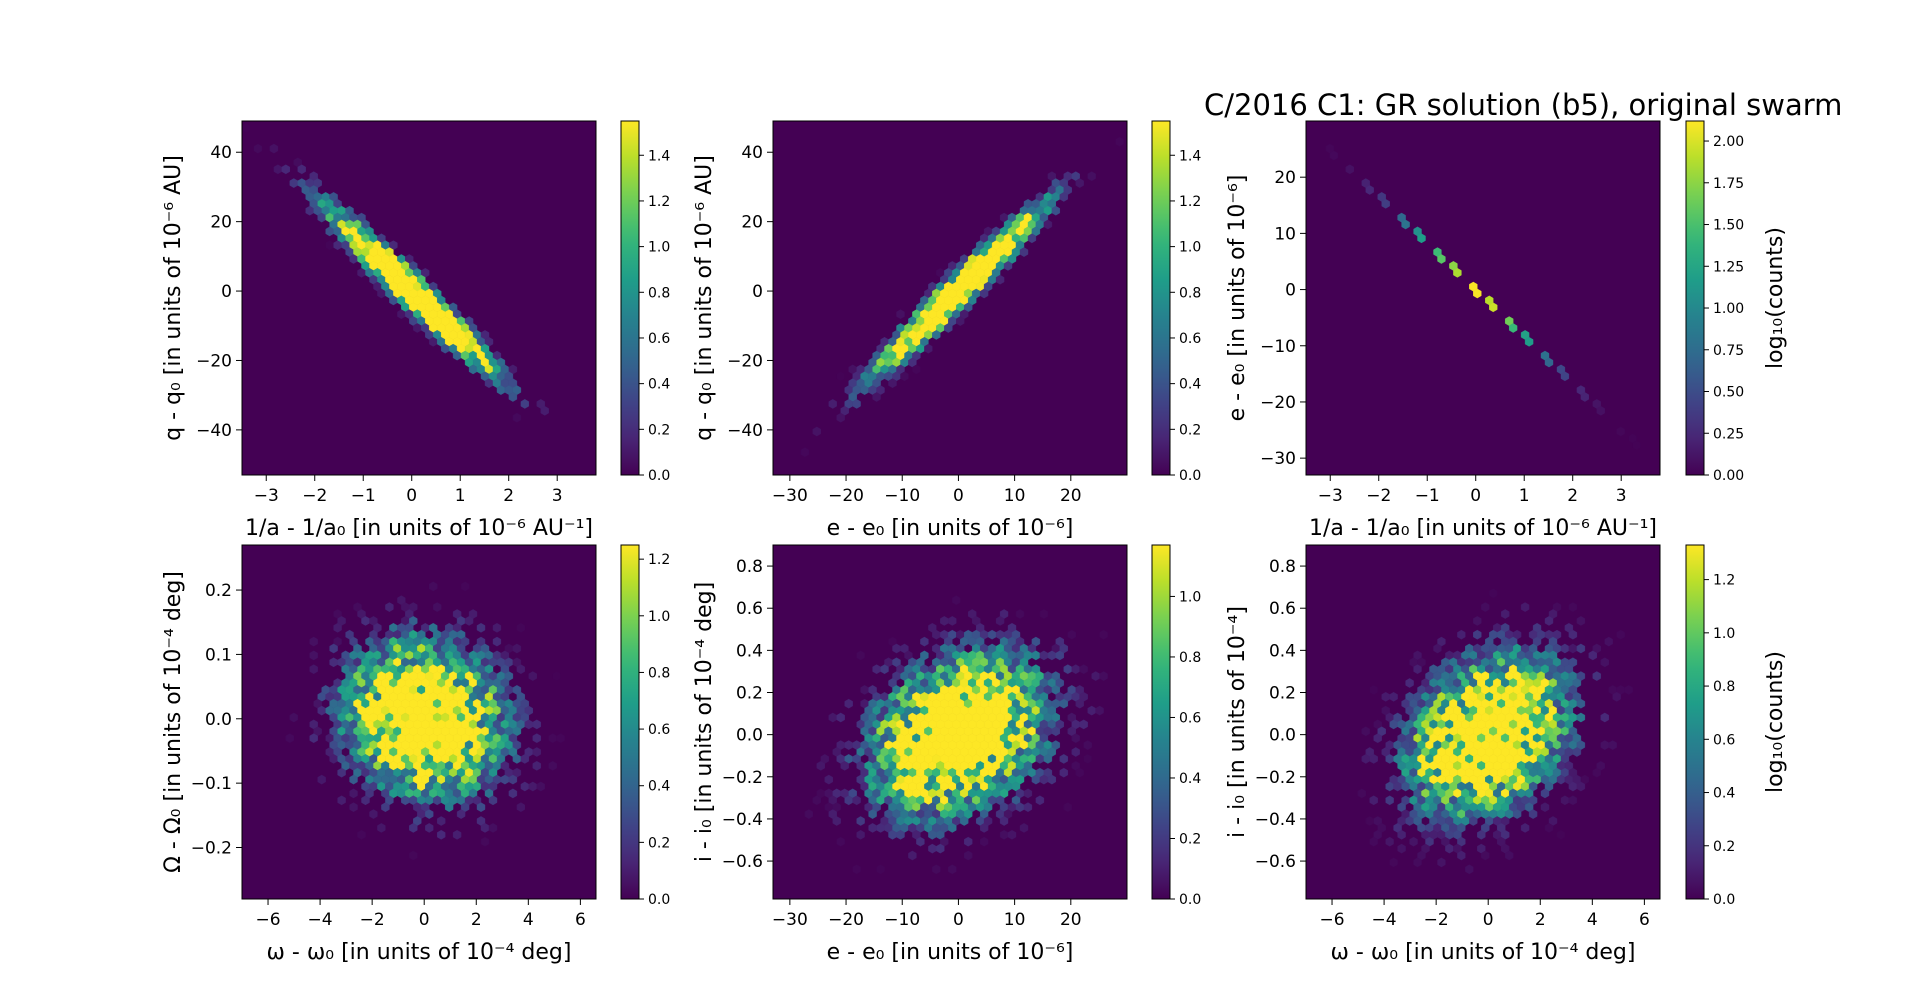 The width and height of the screenshot is (1920, 997). What do you see at coordinates (704, 722) in the screenshot?
I see `y-axis-label: i - i₀ [in units of 10⁻⁴ deg]` at bounding box center [704, 722].